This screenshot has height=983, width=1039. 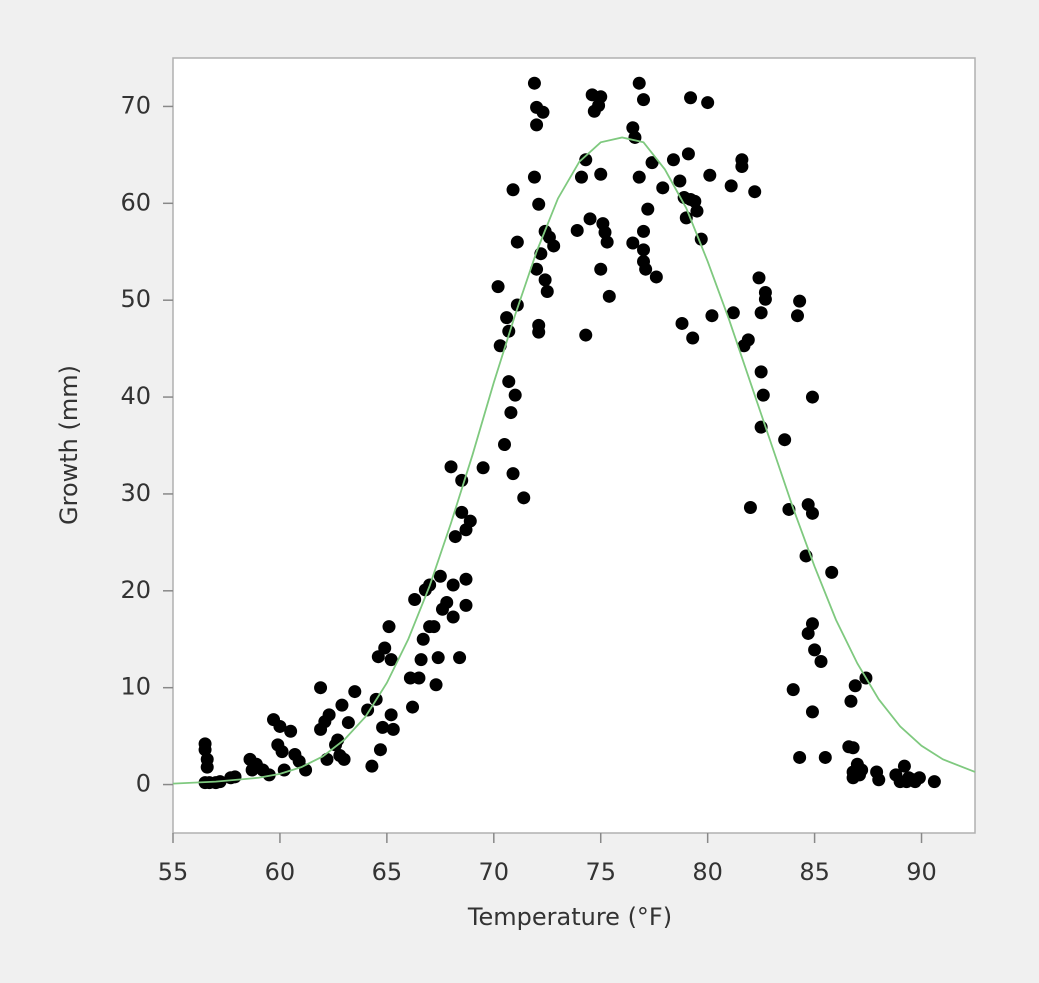 I want to click on y-tick-label: 0, so click(x=143, y=784).